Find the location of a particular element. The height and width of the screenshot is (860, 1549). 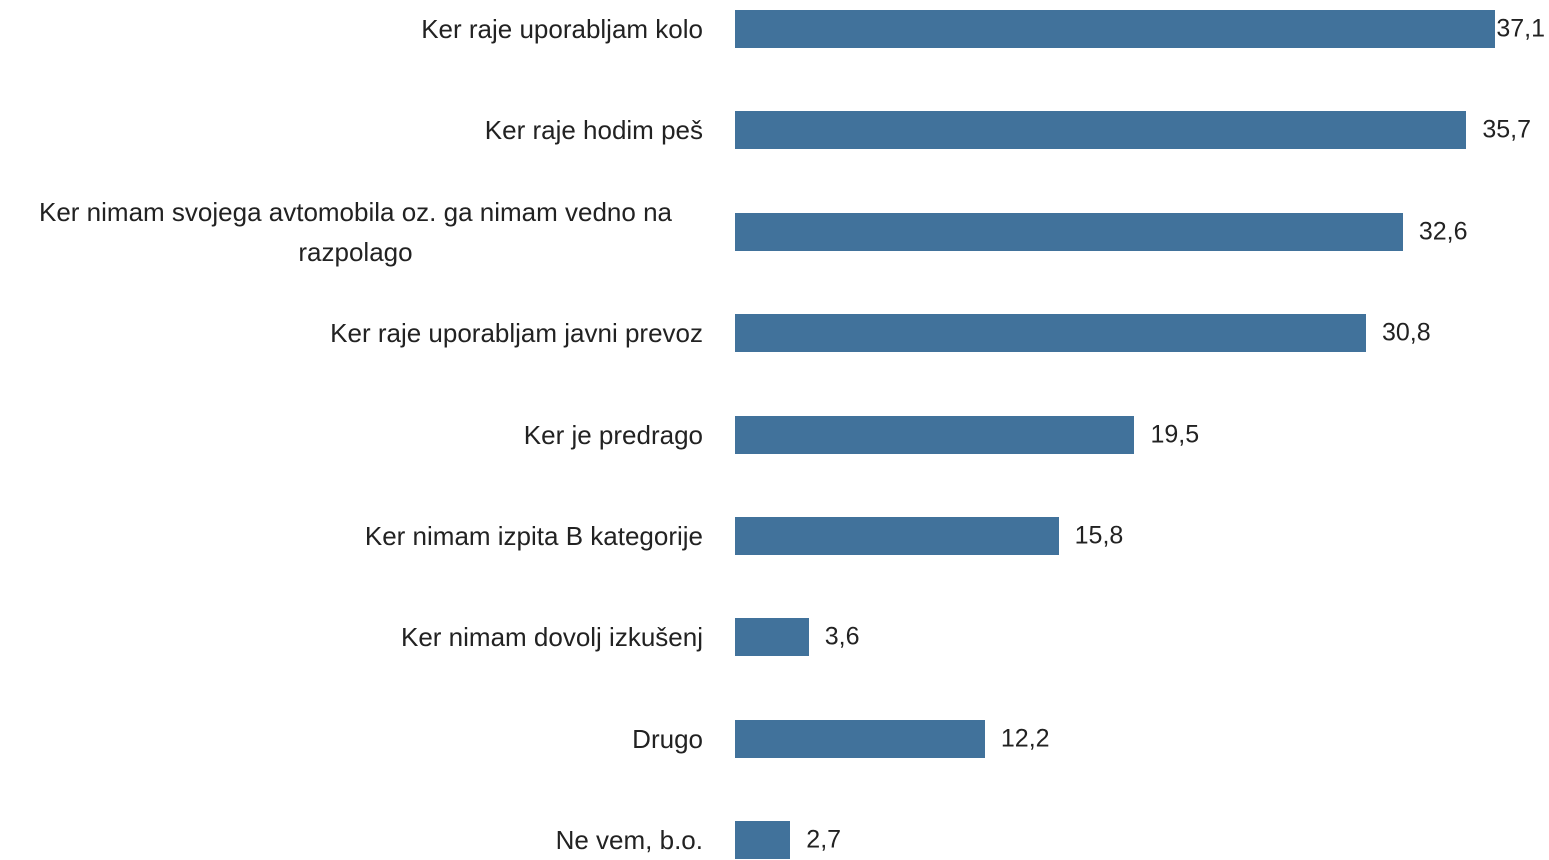

value-label: 30,8 is located at coordinates (1406, 332).